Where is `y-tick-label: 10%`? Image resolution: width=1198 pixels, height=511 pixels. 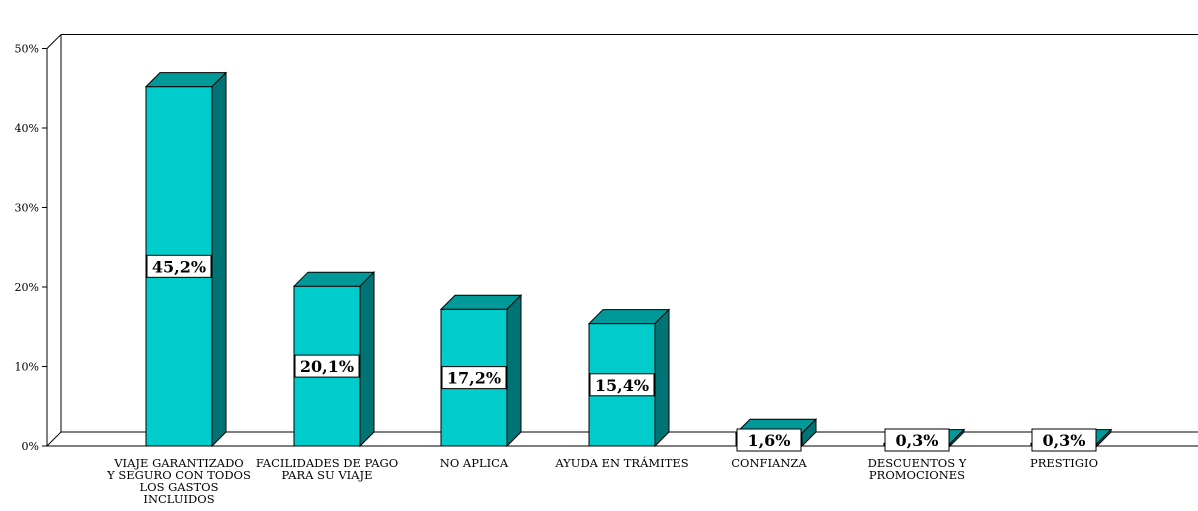
y-tick-label: 10% is located at coordinates (27, 367).